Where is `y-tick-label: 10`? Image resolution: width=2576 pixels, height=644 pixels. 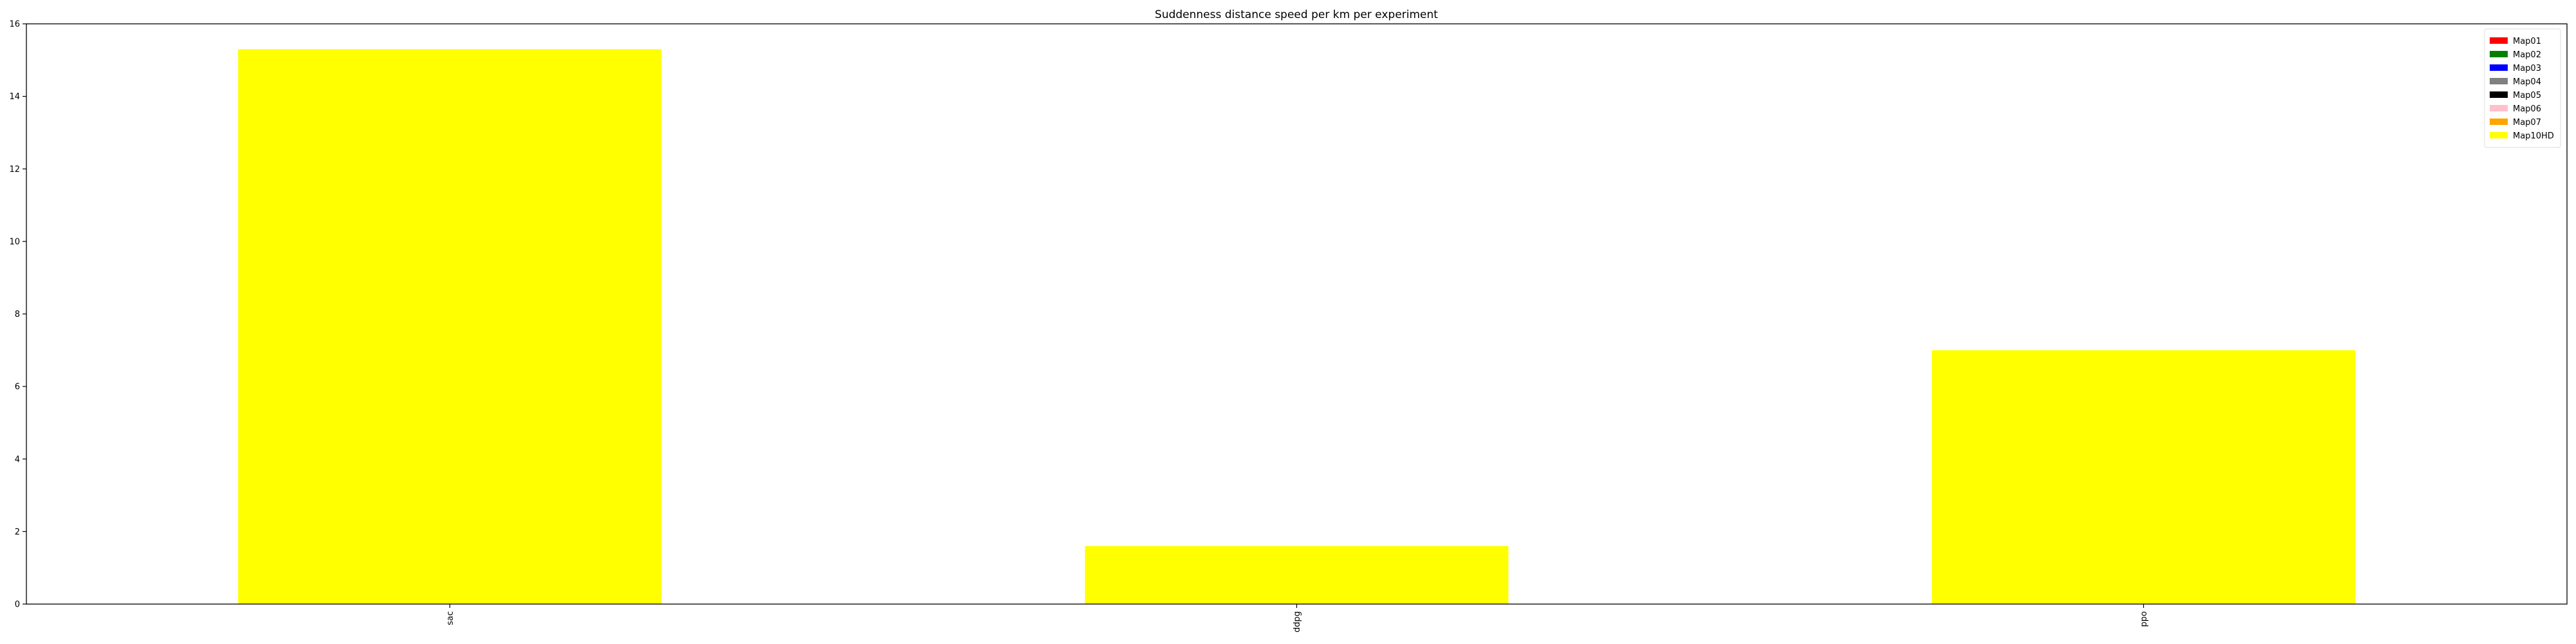 y-tick-label: 10 is located at coordinates (14, 242).